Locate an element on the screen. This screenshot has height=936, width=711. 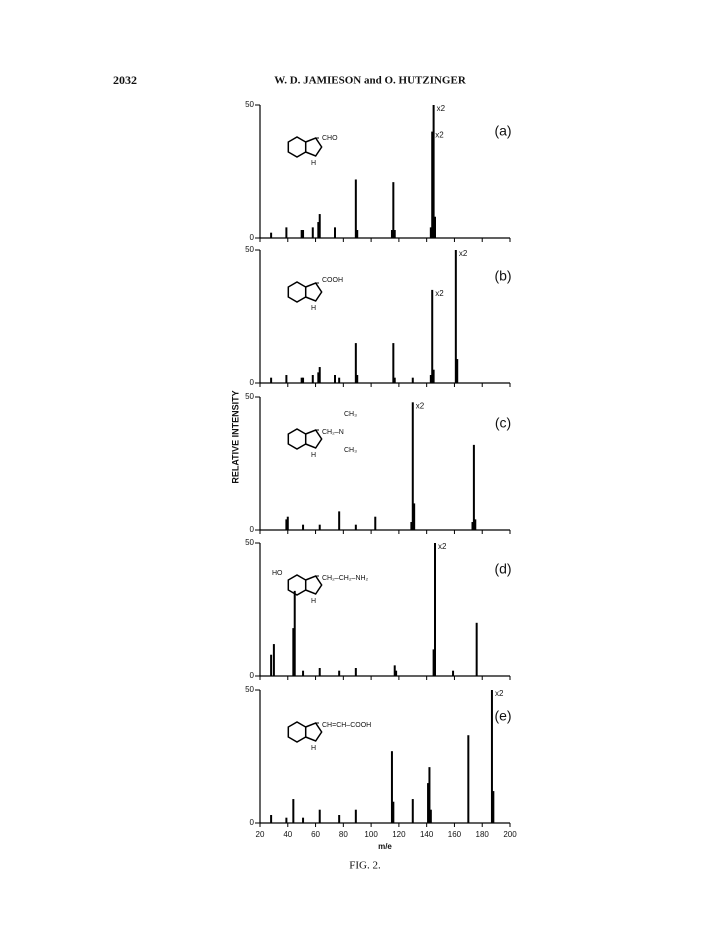
structure-label: HO is located at coordinates (277, 573).